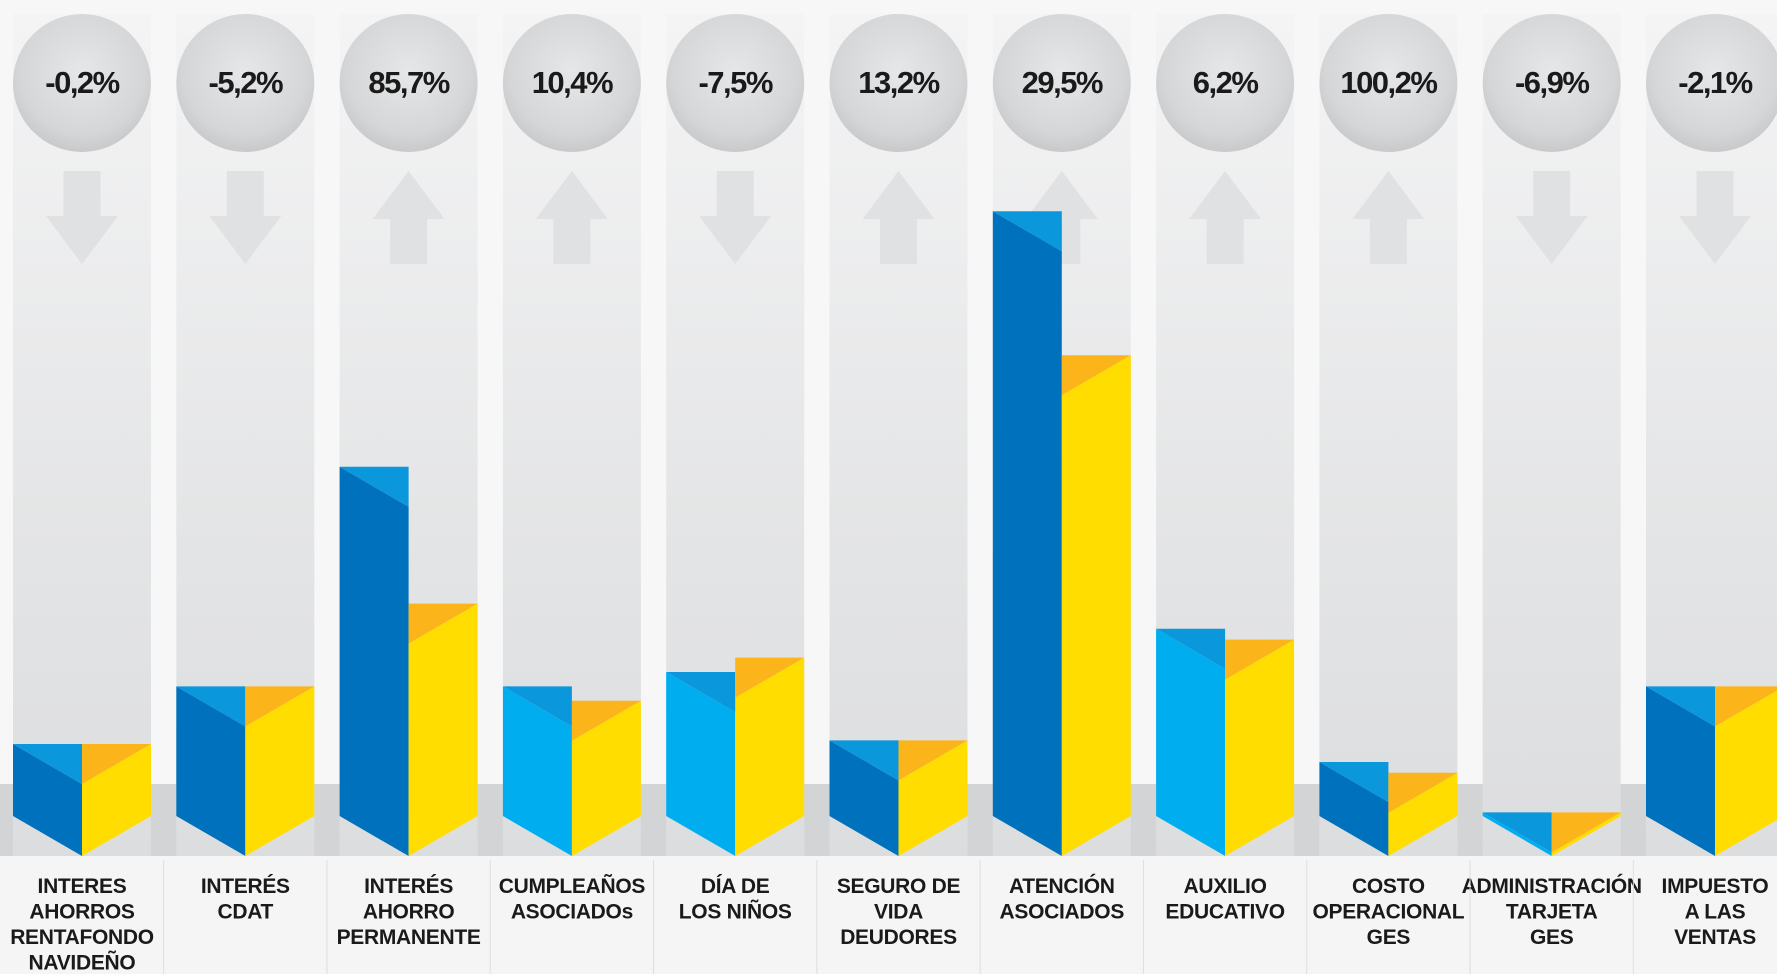  I want to click on category-label: CUMPLEAÑOS, so click(572, 886).